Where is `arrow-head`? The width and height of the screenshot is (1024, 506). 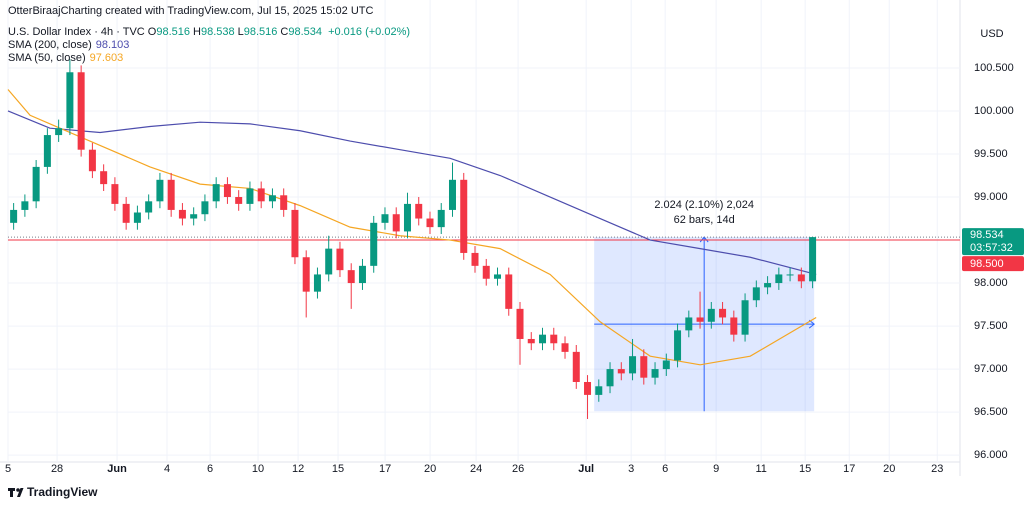
arrow-head is located at coordinates (811, 324).